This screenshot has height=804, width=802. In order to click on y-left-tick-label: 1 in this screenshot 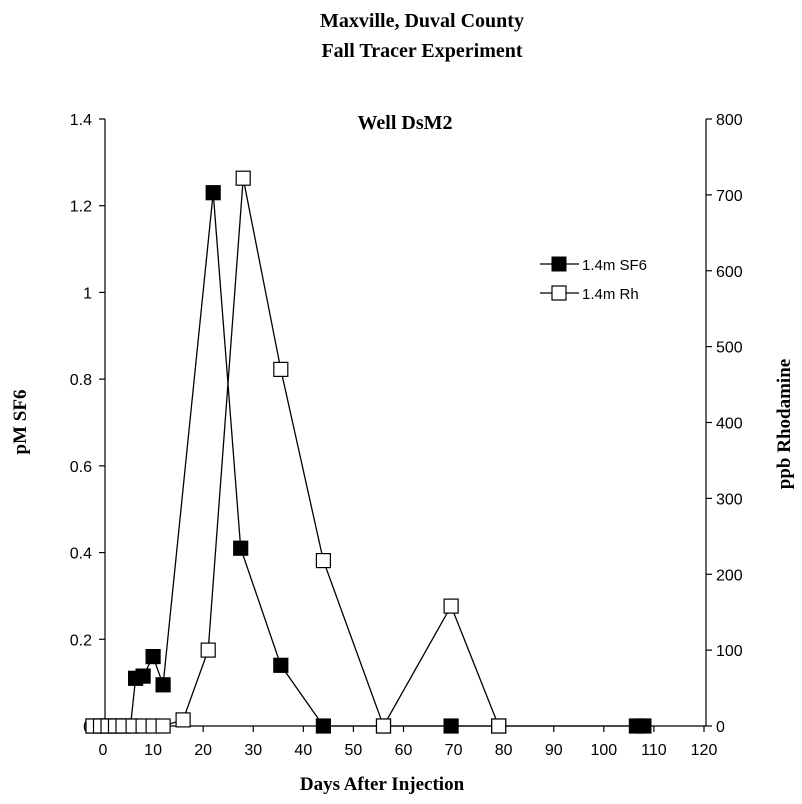, I will do `click(87, 293)`.